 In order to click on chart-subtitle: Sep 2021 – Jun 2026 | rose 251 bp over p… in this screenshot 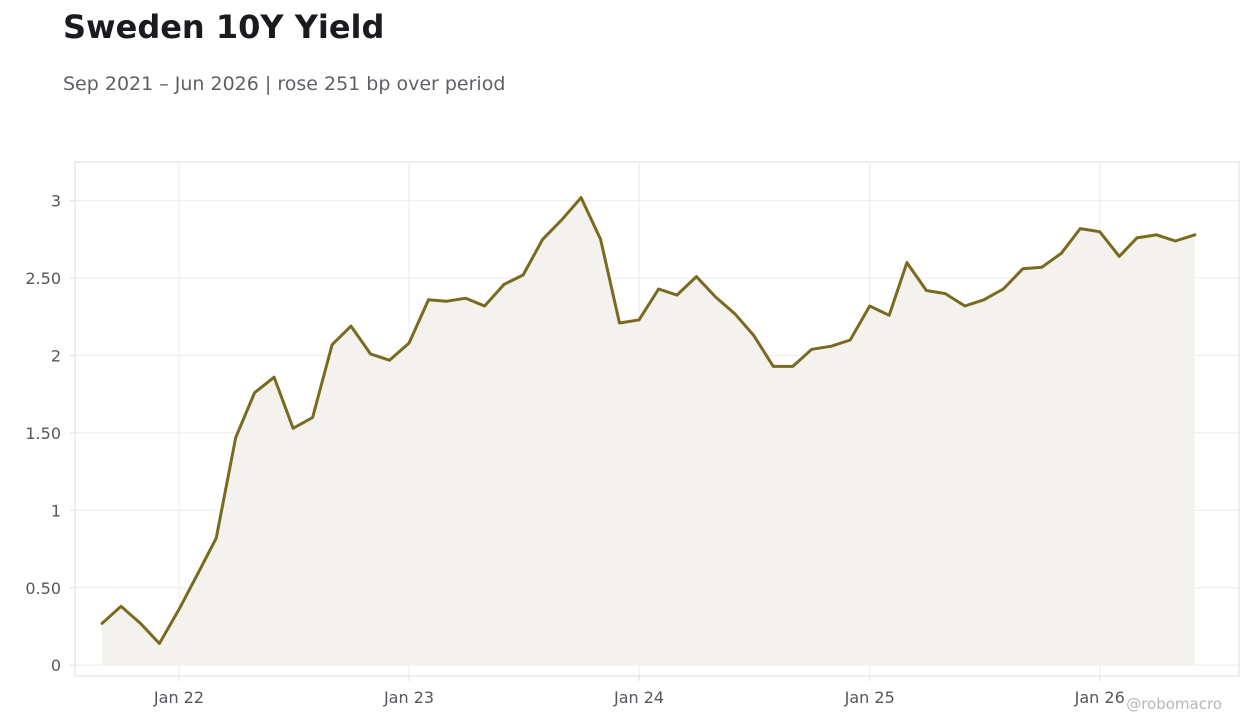, I will do `click(284, 84)`.